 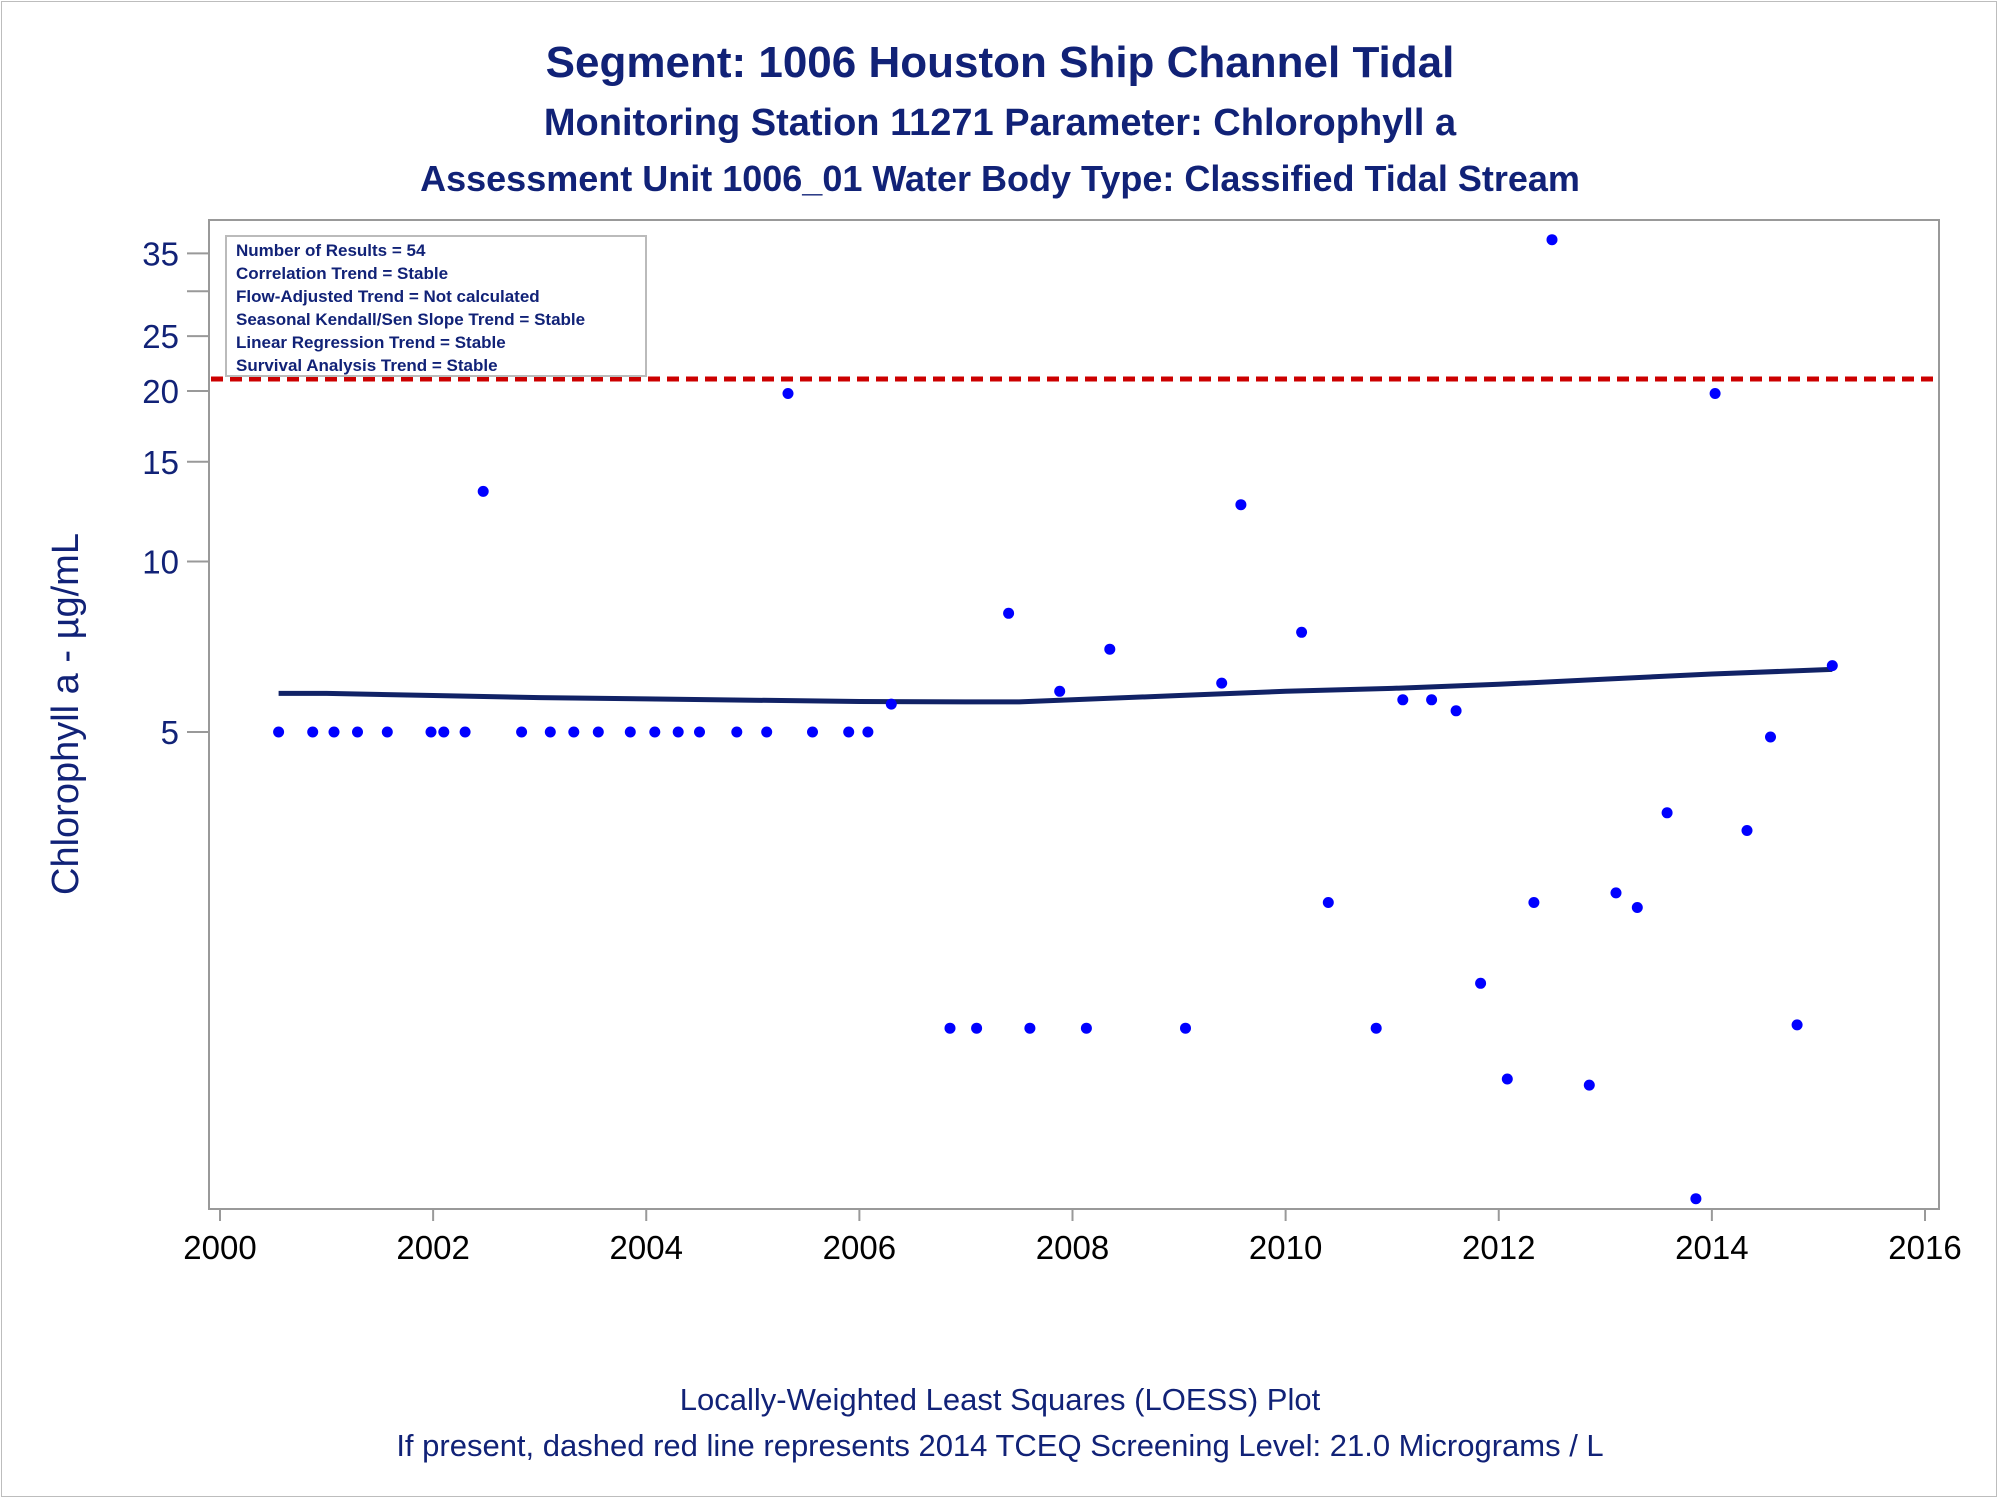 I want to click on y-tick-label: 25, so click(x=160, y=336).